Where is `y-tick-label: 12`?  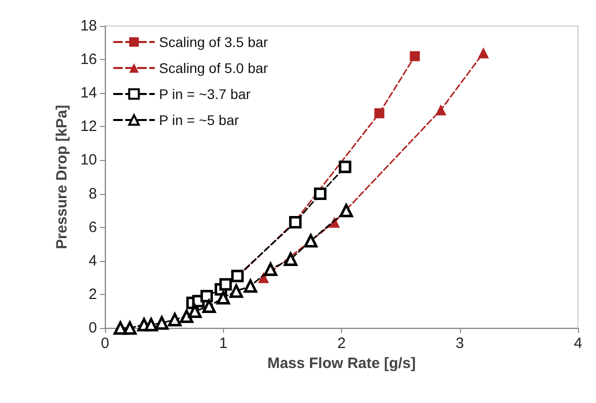 y-tick-label: 12 is located at coordinates (88, 127).